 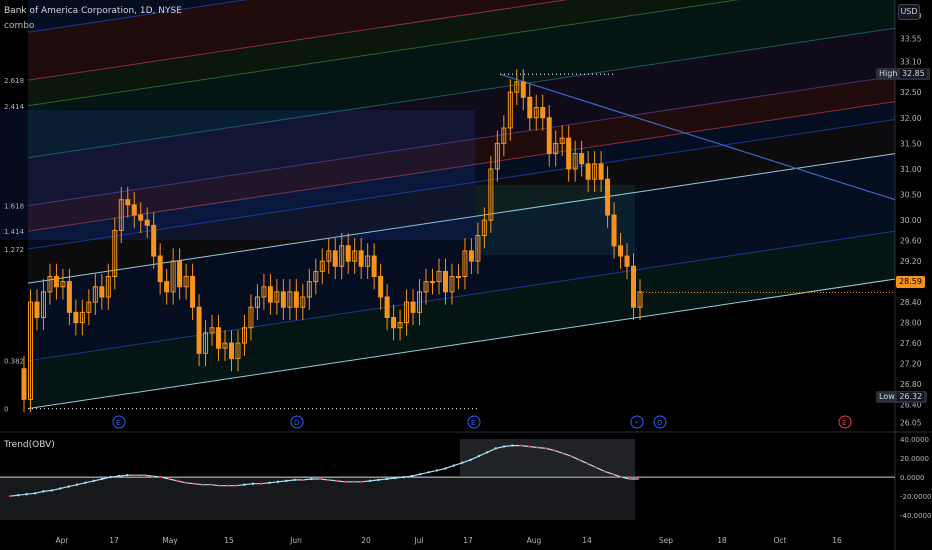 What do you see at coordinates (911, 169) in the screenshot?
I see `price-axis-tick: 31.00` at bounding box center [911, 169].